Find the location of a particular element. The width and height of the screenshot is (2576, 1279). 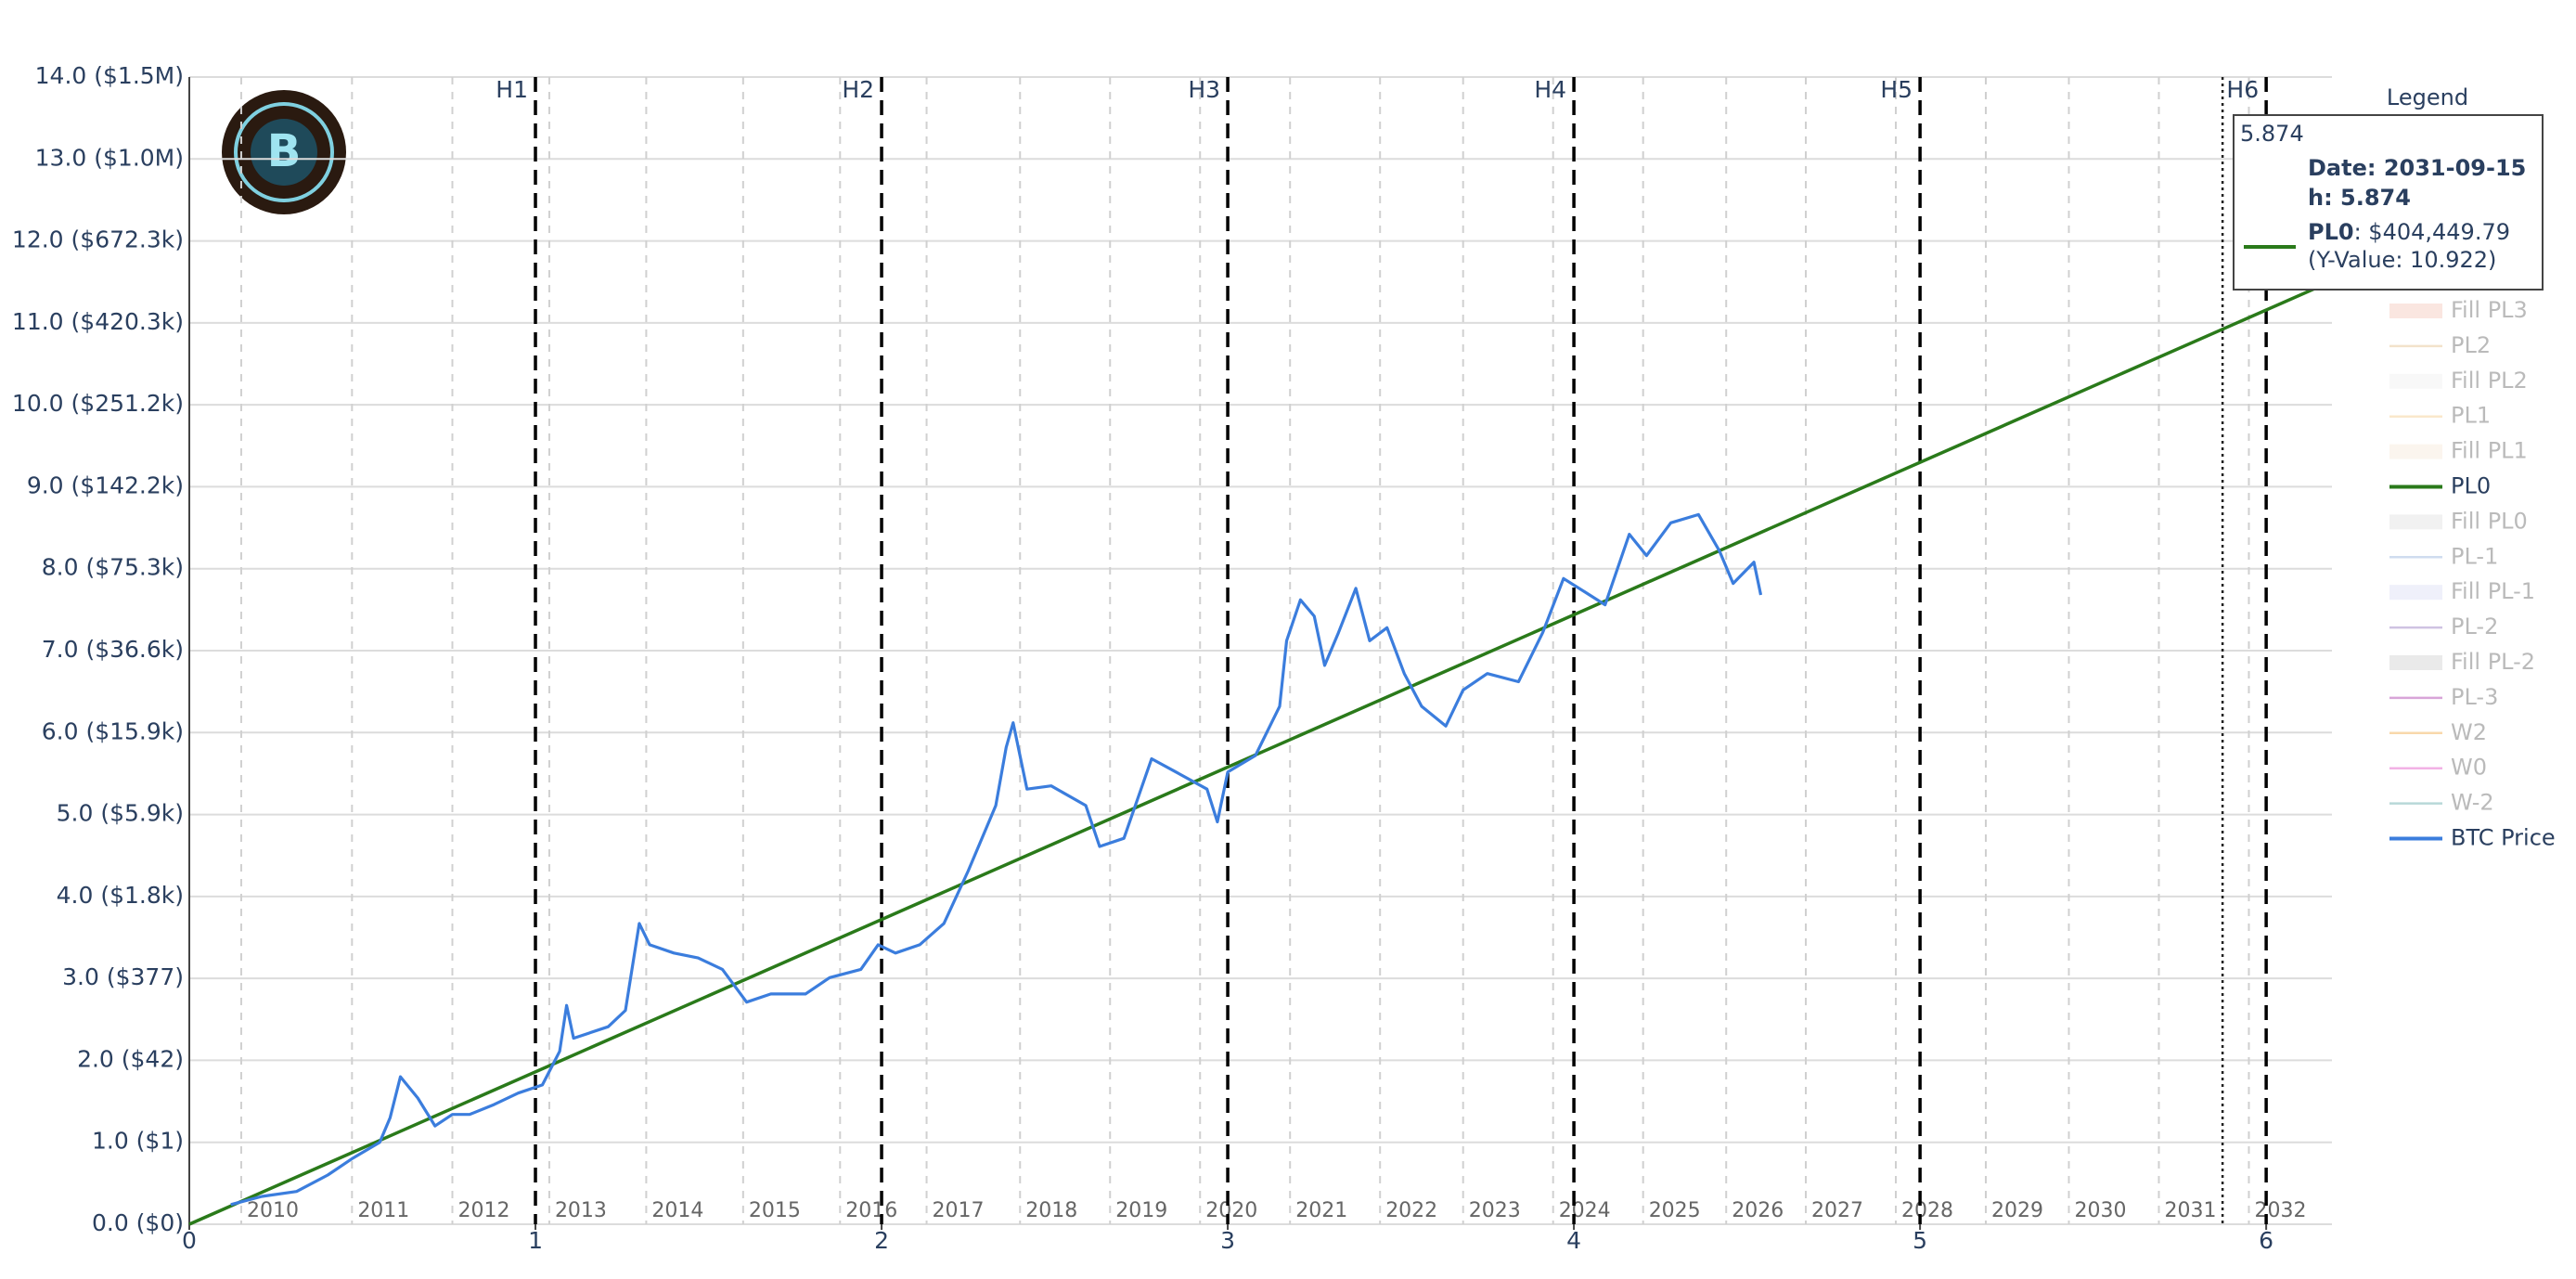

year-label: 2029 is located at coordinates (2017, 1211).